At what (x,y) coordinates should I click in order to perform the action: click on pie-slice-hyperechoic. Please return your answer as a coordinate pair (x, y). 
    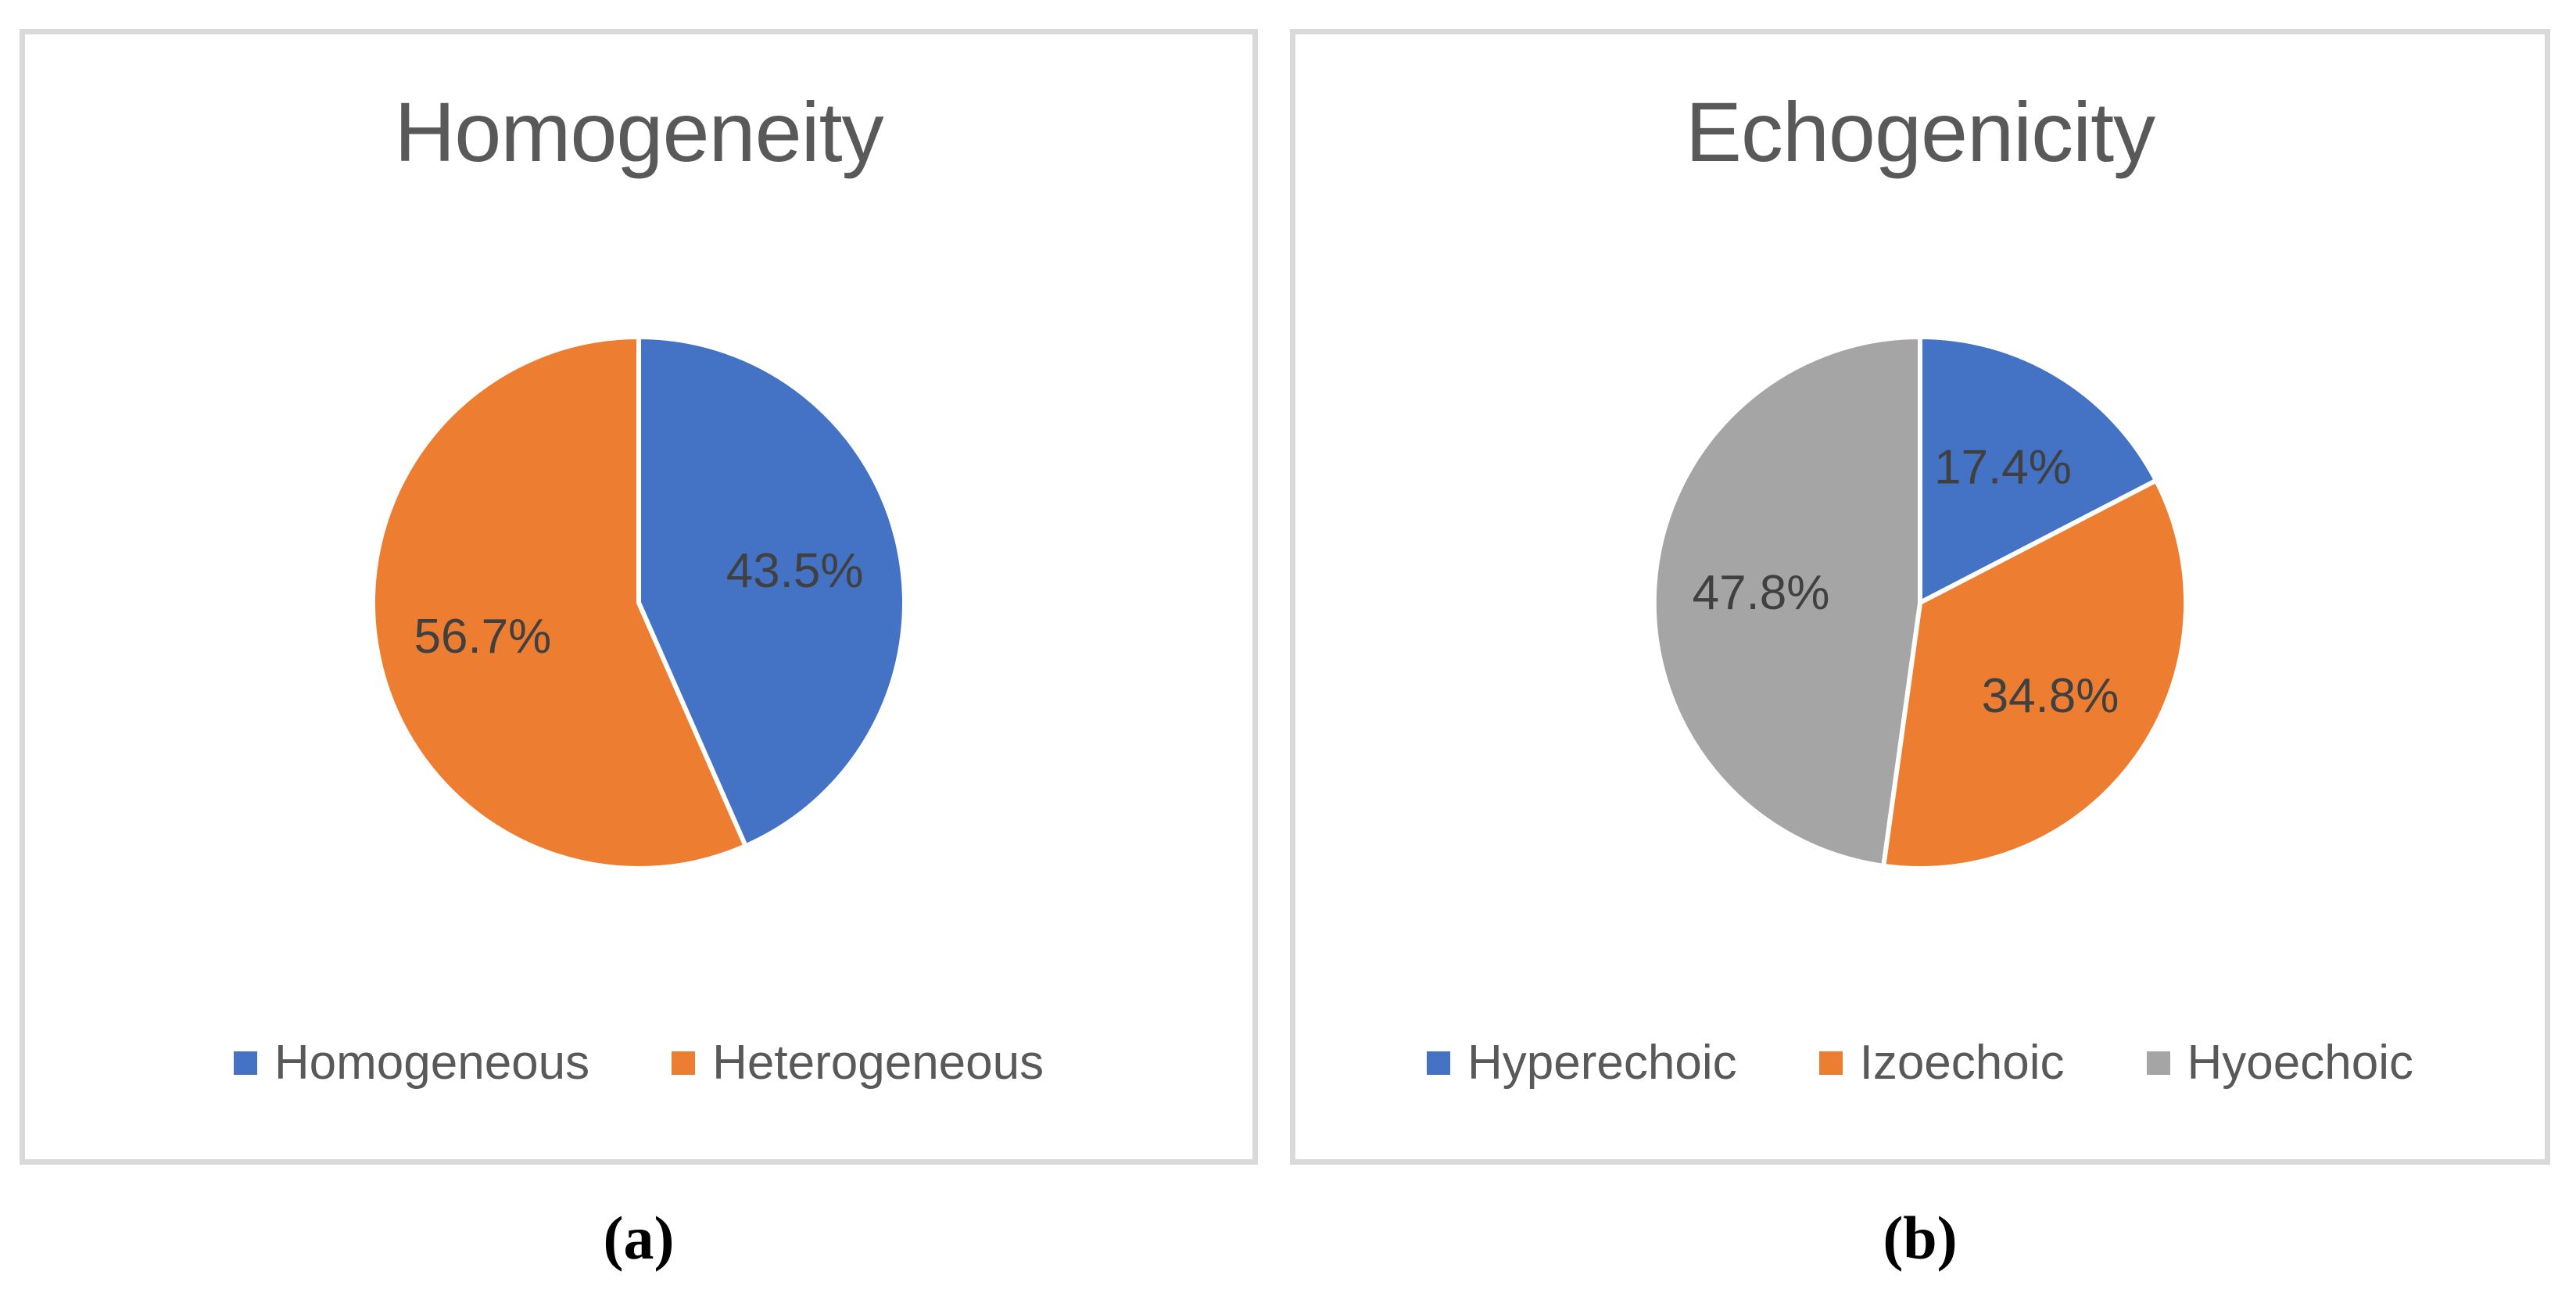
    Looking at the image, I should click on (2038, 470).